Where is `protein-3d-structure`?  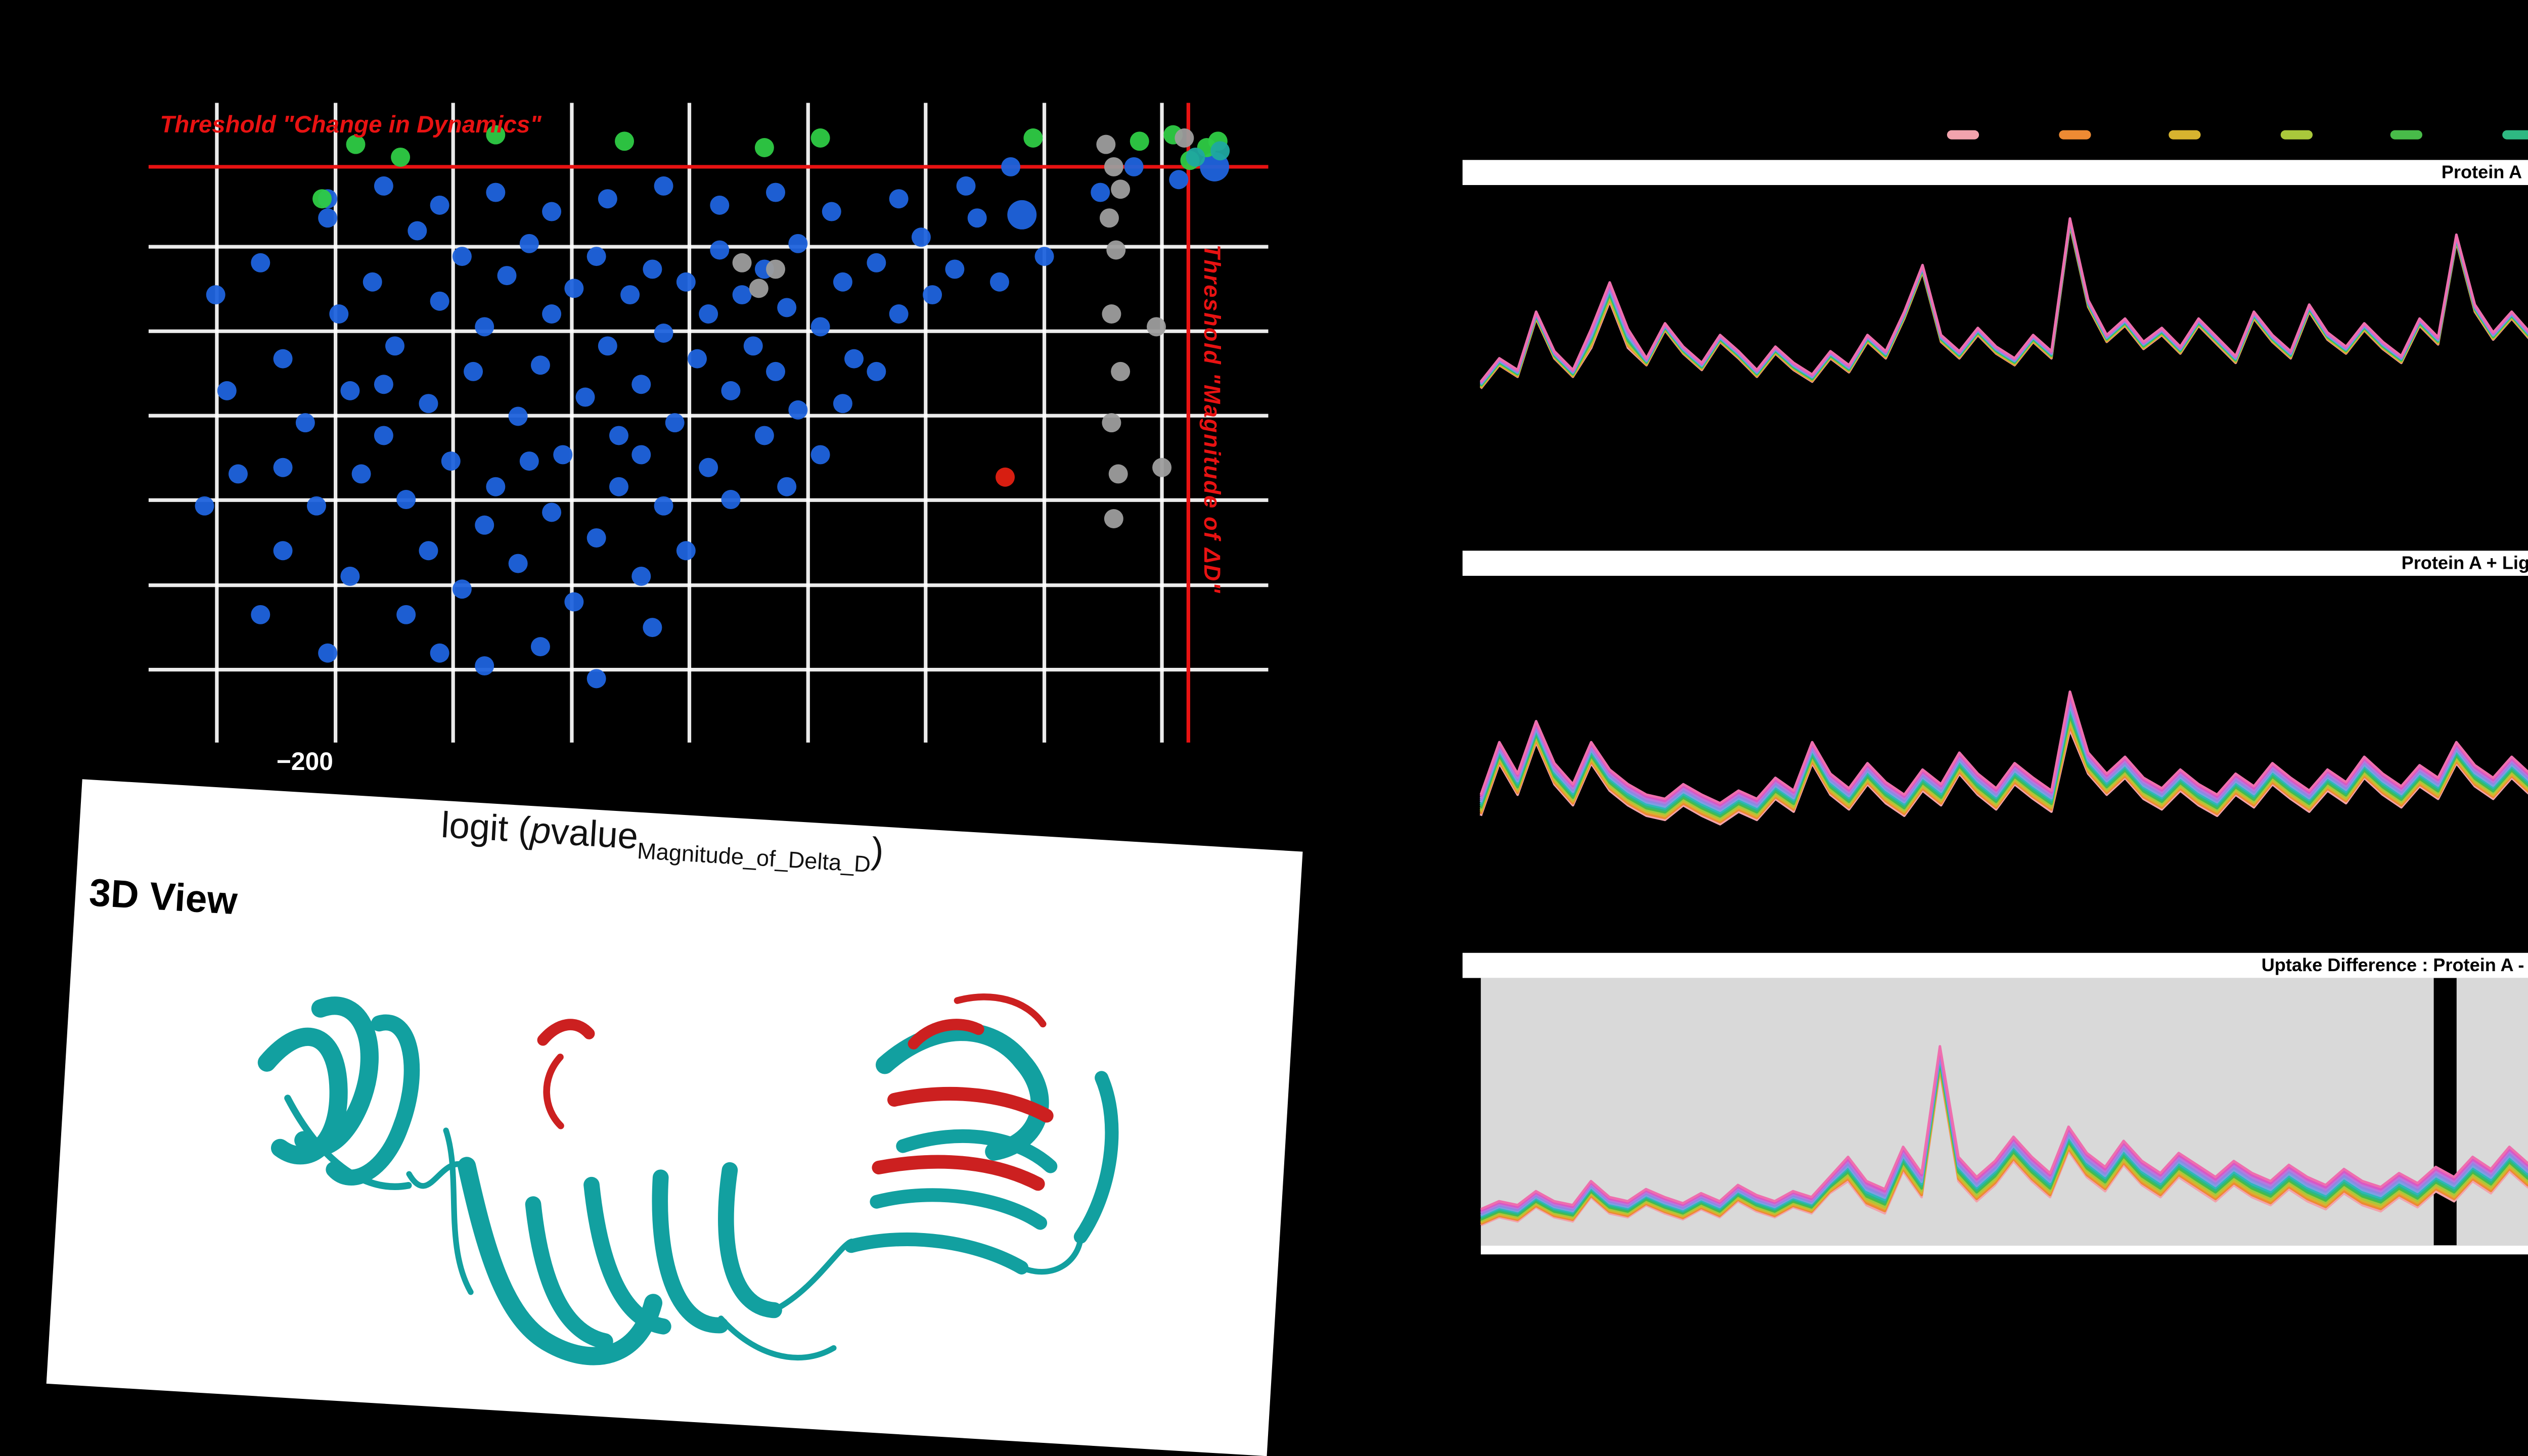
protein-3d-structure is located at coordinates (672, 1189).